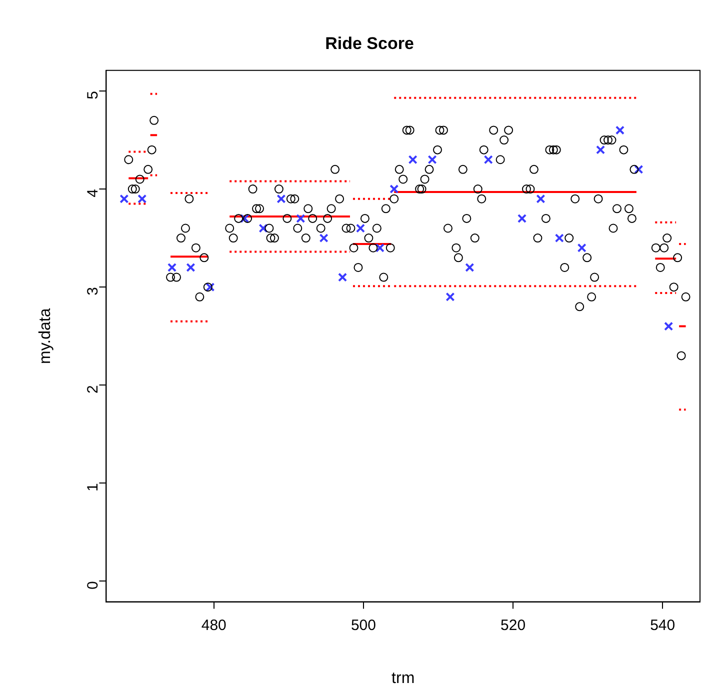  I want to click on x-tick-label: 520, so click(513, 625).